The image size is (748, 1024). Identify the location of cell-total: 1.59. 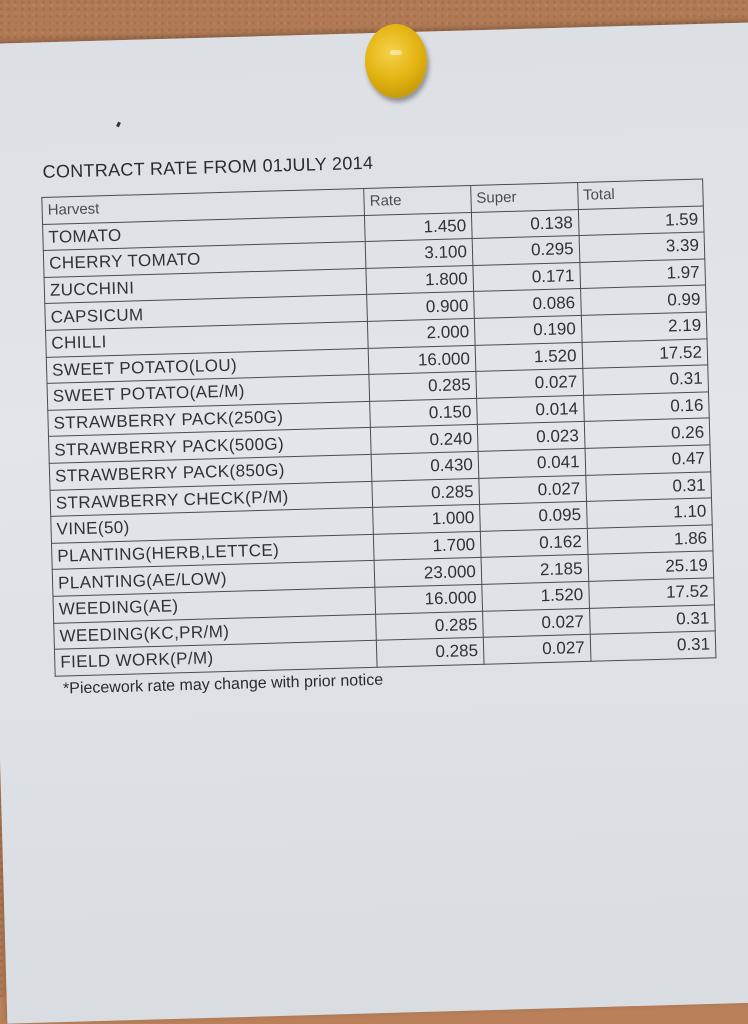
(641, 220).